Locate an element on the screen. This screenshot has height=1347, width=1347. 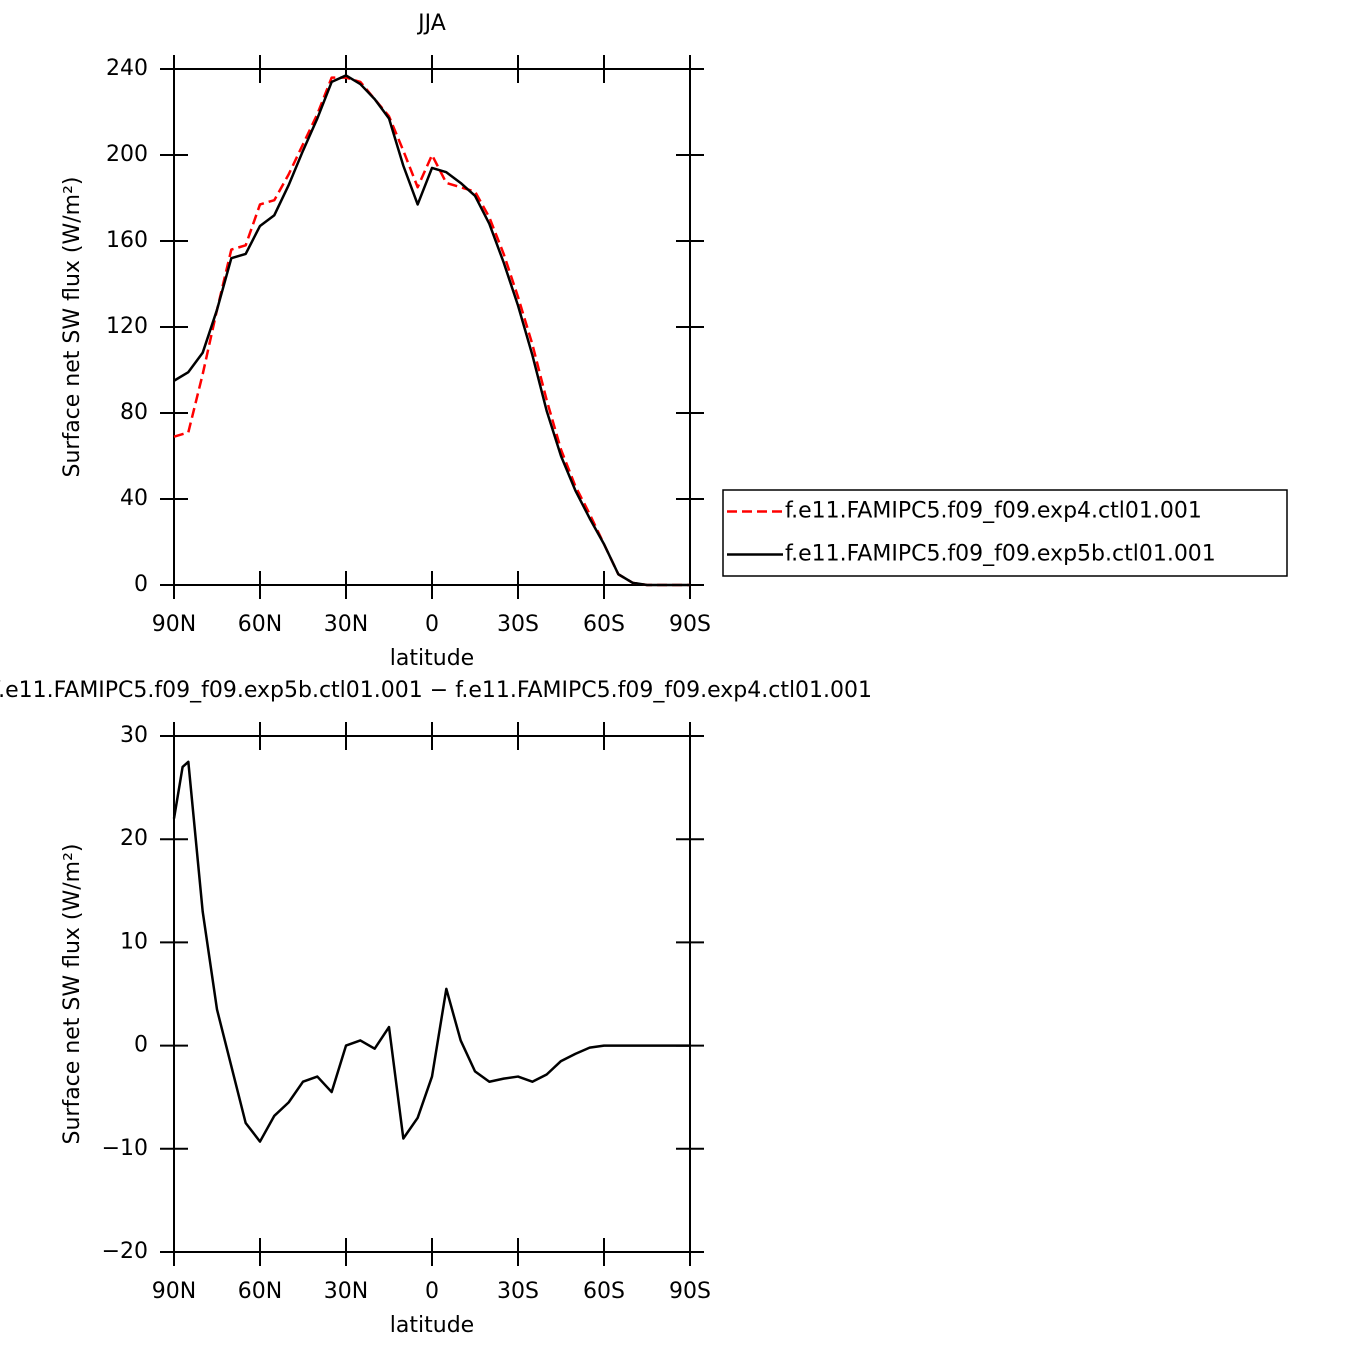
legend-box is located at coordinates (1005, 533).